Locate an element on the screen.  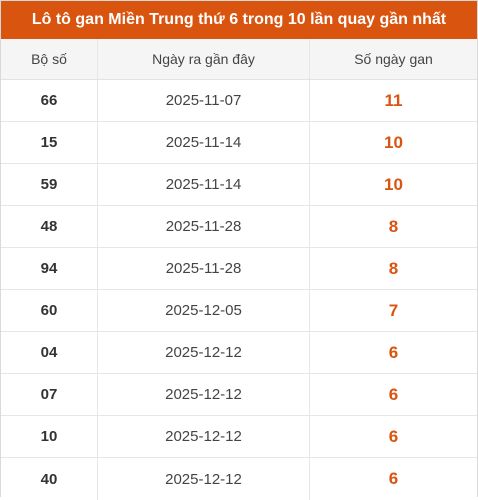
cell-number: 15 is located at coordinates (49, 142).